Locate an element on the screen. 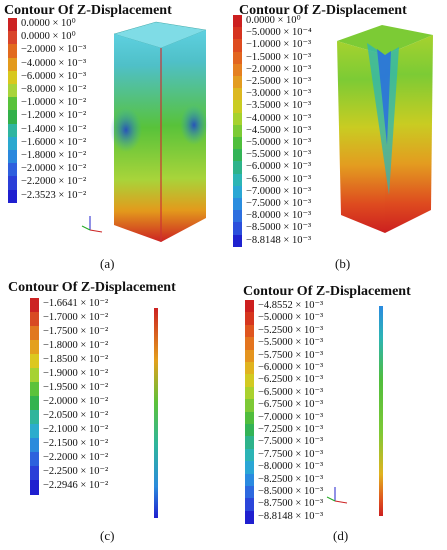  legend-label: −1.9000 × 10⁻² is located at coordinates (76, 373).